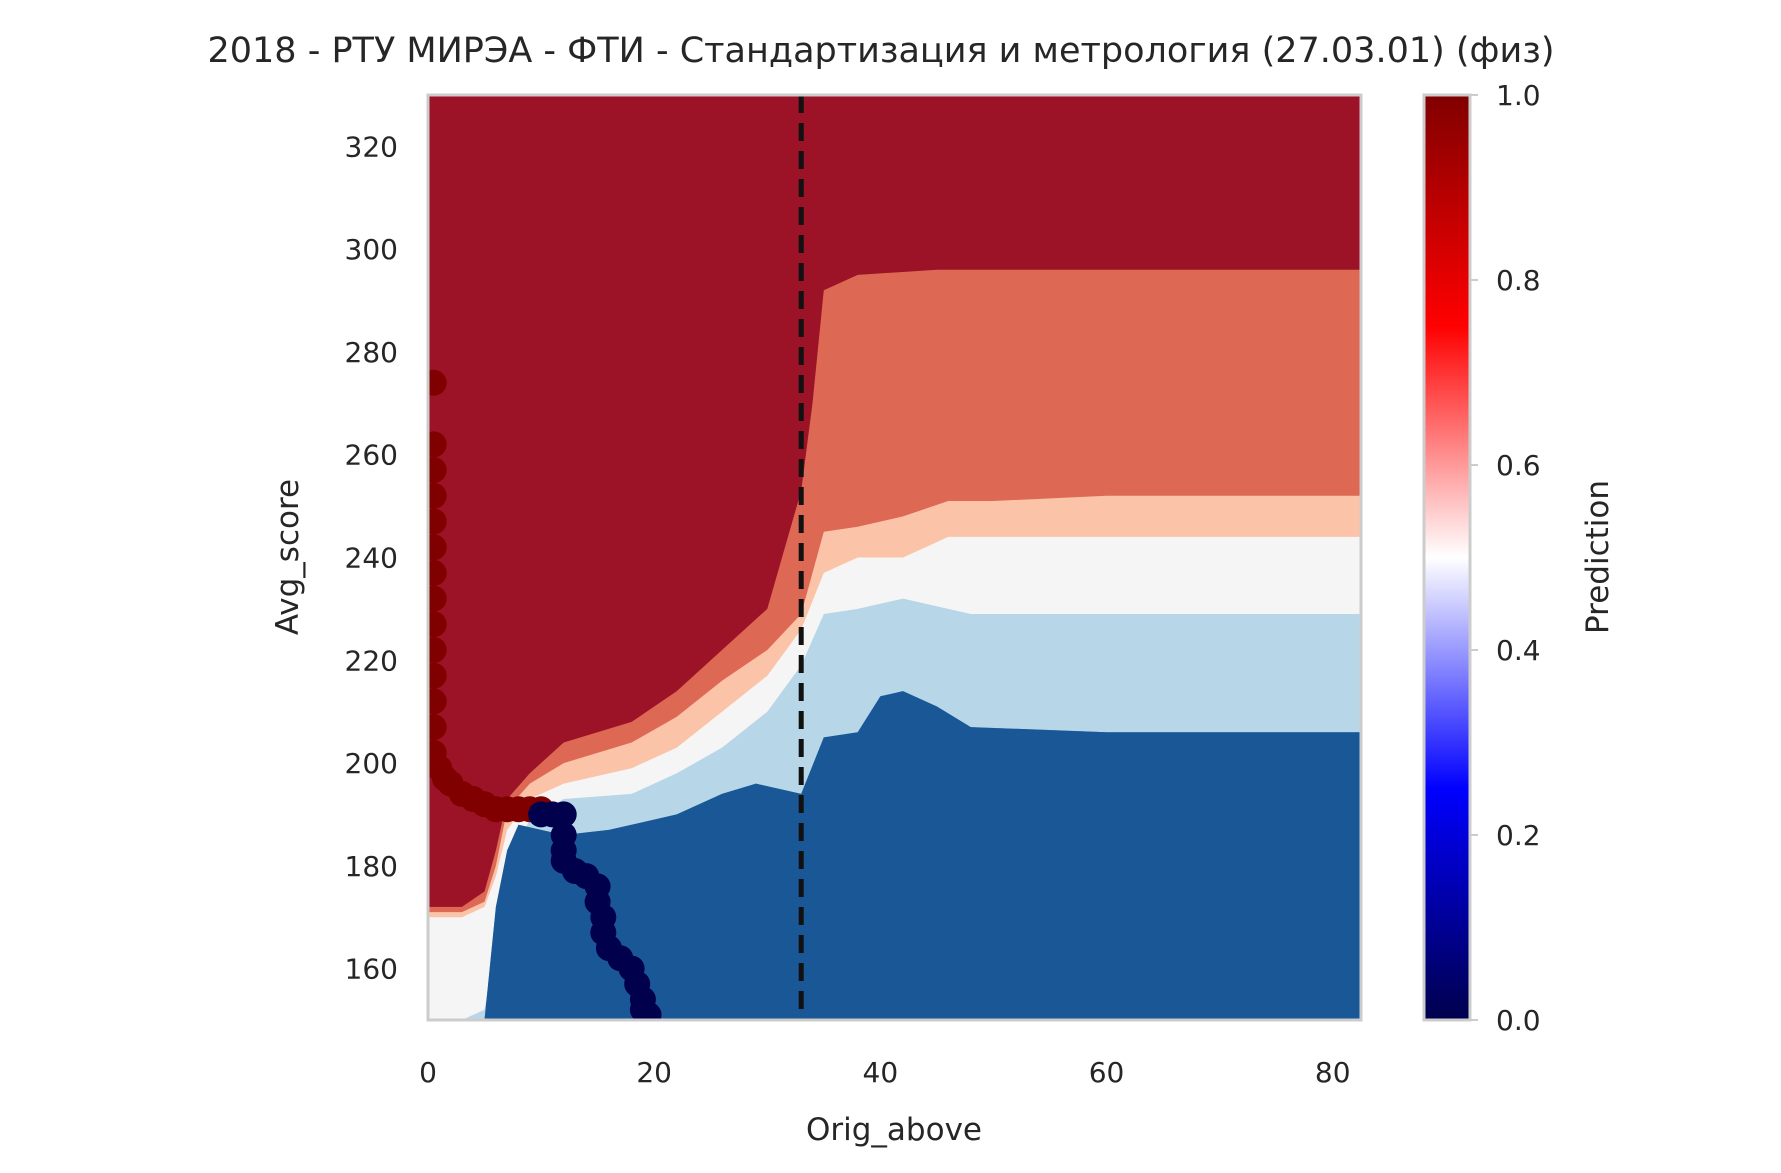  What do you see at coordinates (371, 455) in the screenshot?
I see `y-tick-label: 260` at bounding box center [371, 455].